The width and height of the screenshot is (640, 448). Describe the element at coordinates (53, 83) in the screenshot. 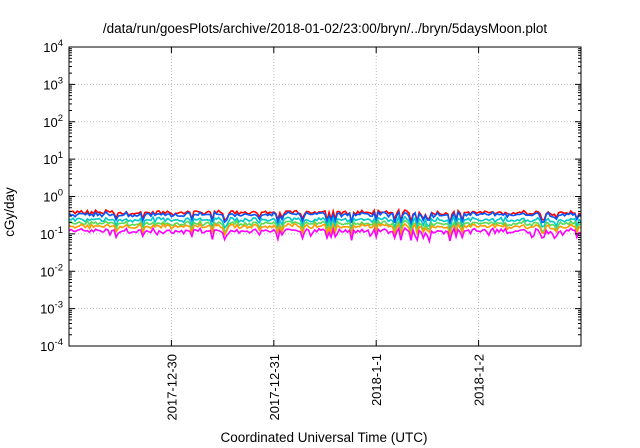

I see `y-tick-label: 10³` at that location.